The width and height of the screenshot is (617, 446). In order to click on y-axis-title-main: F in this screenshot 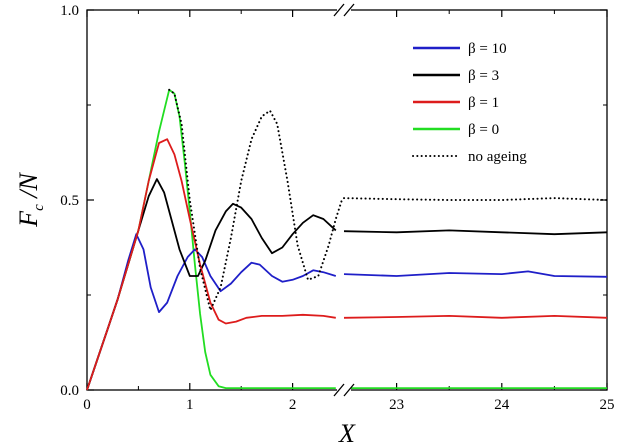, I will do `click(28, 219)`.